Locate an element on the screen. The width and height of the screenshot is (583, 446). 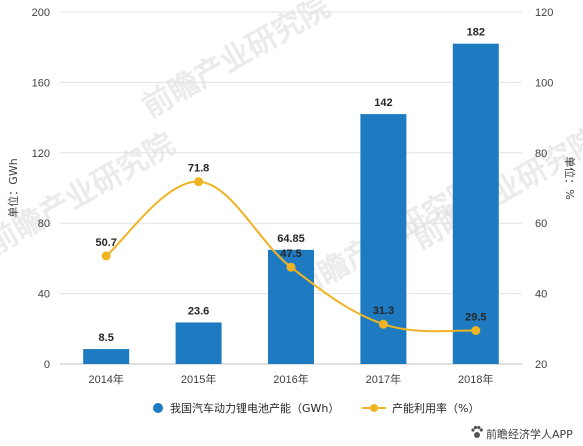
line-data-label: 29.5 is located at coordinates (475, 318).